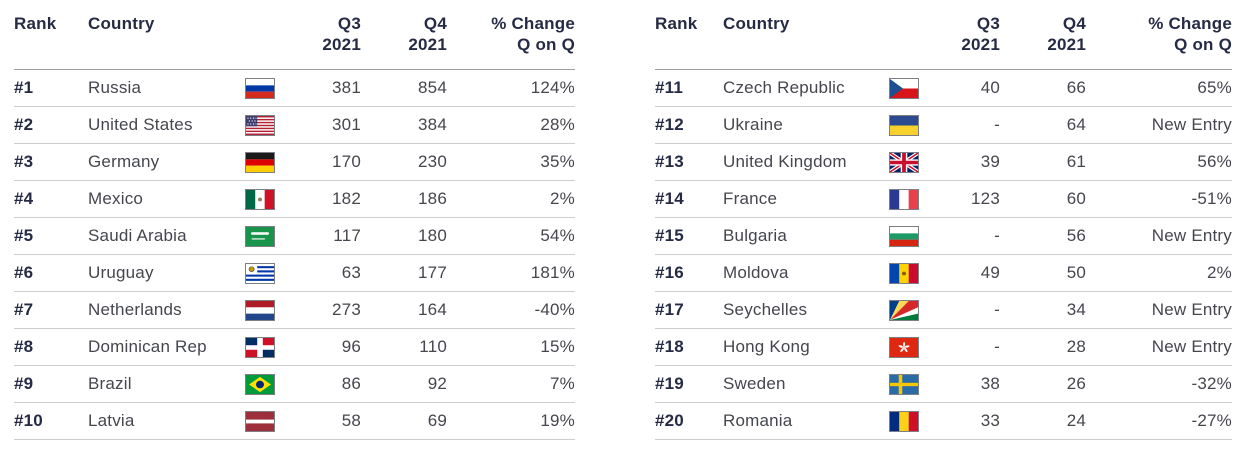  What do you see at coordinates (294, 162) in the screenshot?
I see `table-row: #3 Germany 170 230 35%` at bounding box center [294, 162].